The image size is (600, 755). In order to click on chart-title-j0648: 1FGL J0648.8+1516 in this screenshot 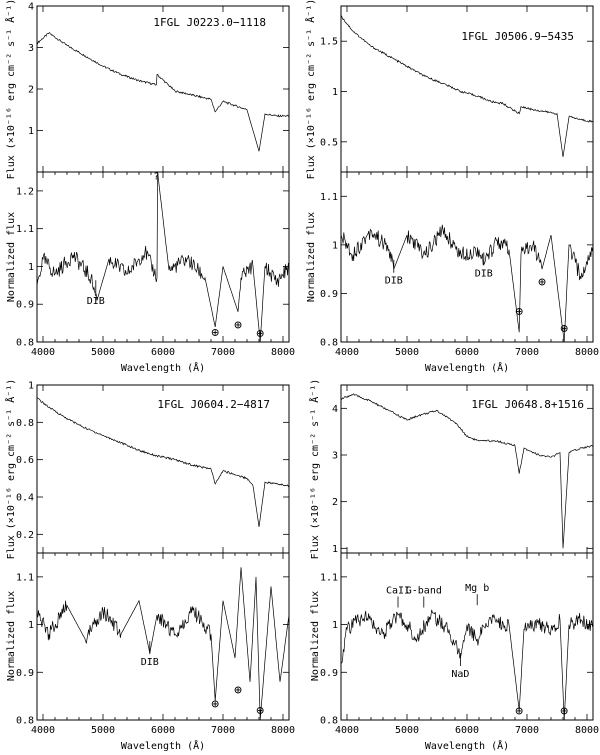, I will do `click(527, 404)`.